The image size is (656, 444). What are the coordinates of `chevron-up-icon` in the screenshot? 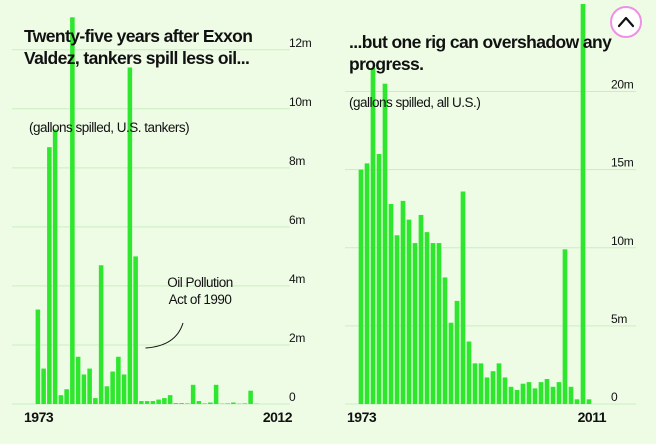 It's located at (626, 22).